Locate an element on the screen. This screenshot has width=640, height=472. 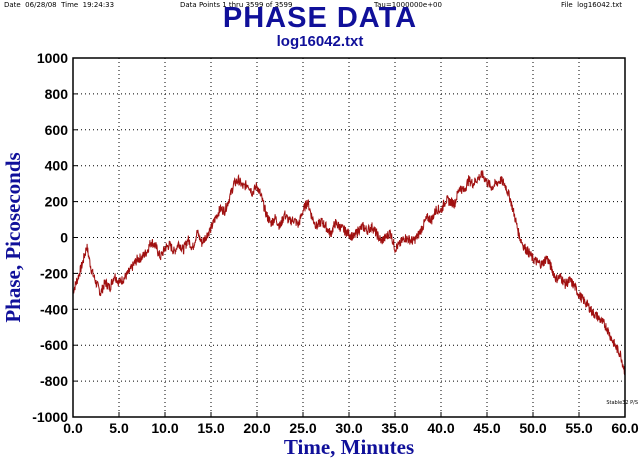
header-date-time: Date 06/28/08 Time 19:24:33 is located at coordinates (59, 5).